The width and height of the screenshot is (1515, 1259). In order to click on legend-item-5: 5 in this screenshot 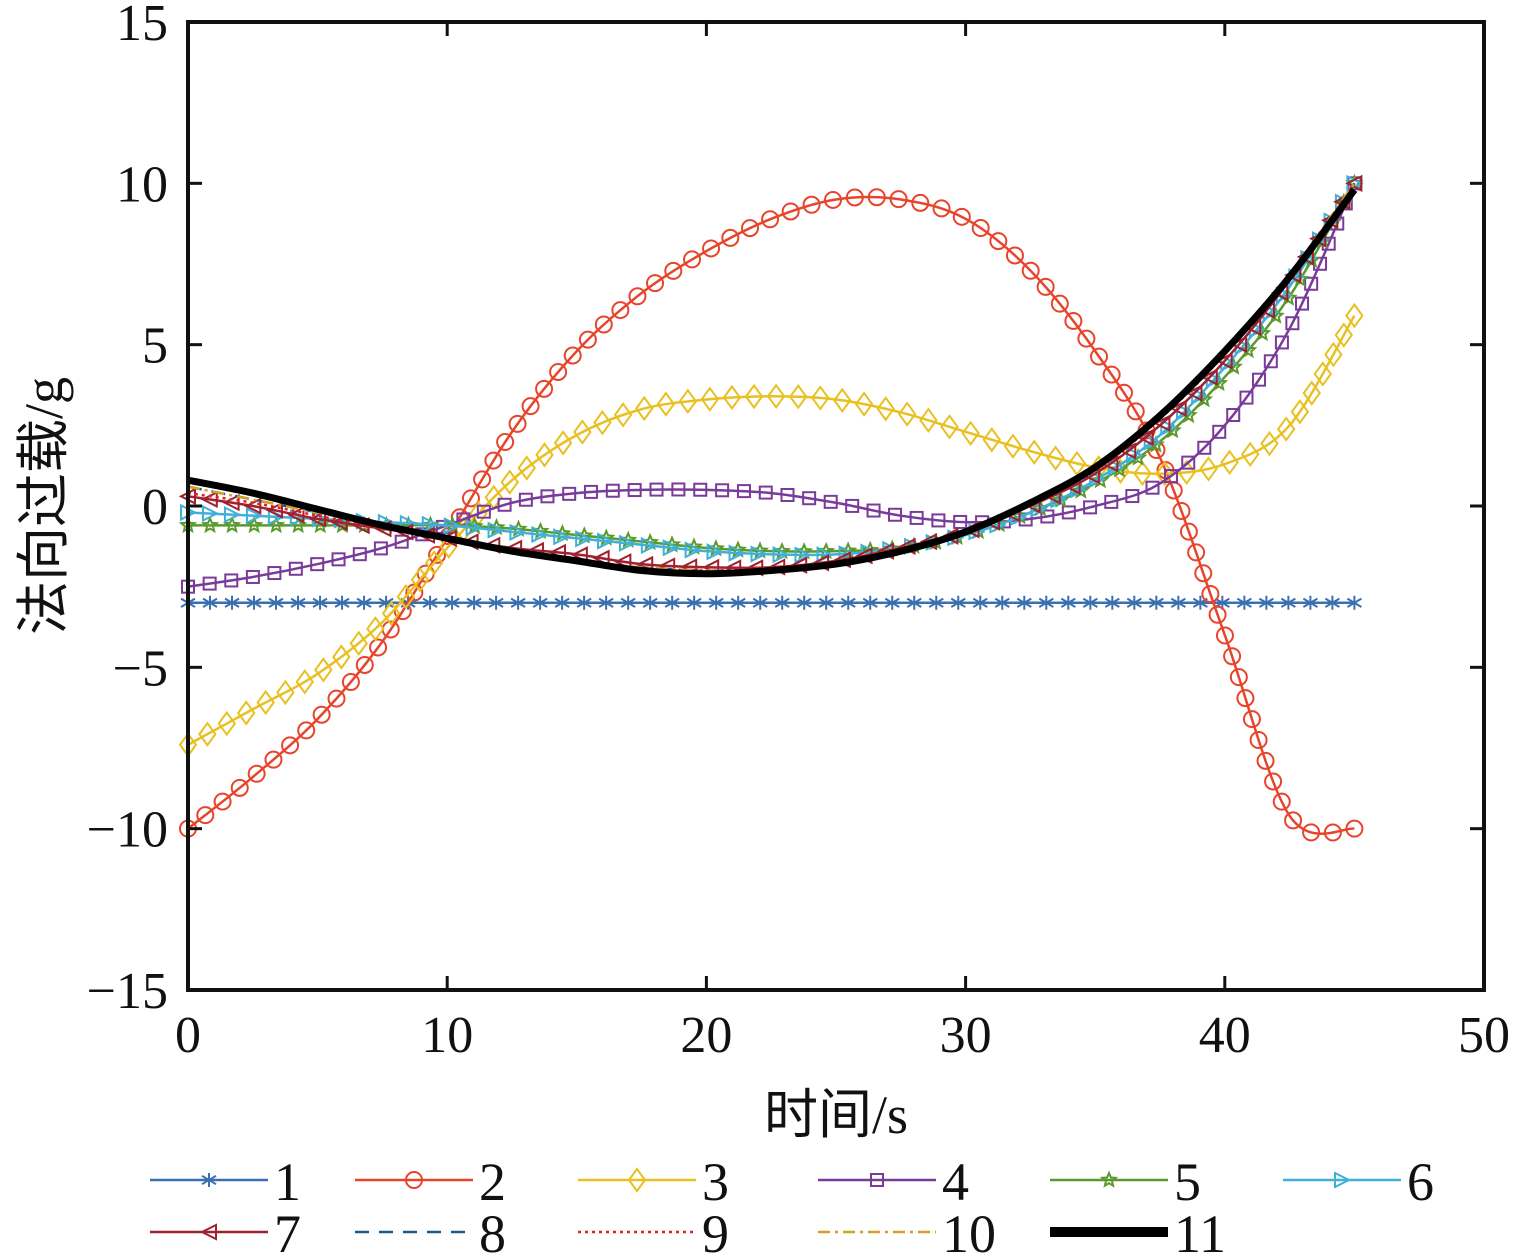, I will do `click(1125, 1182)`.